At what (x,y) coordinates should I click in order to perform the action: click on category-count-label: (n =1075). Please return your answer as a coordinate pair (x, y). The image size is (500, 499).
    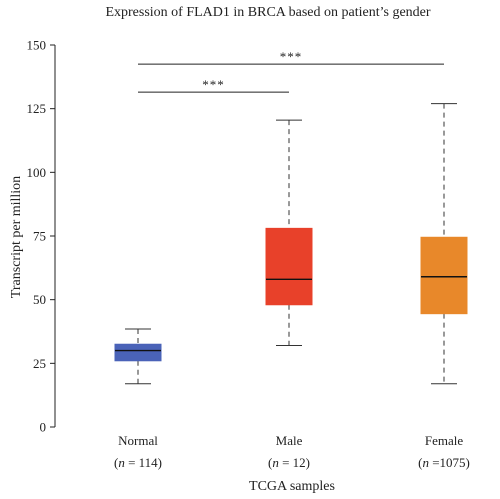
    Looking at the image, I should click on (444, 462).